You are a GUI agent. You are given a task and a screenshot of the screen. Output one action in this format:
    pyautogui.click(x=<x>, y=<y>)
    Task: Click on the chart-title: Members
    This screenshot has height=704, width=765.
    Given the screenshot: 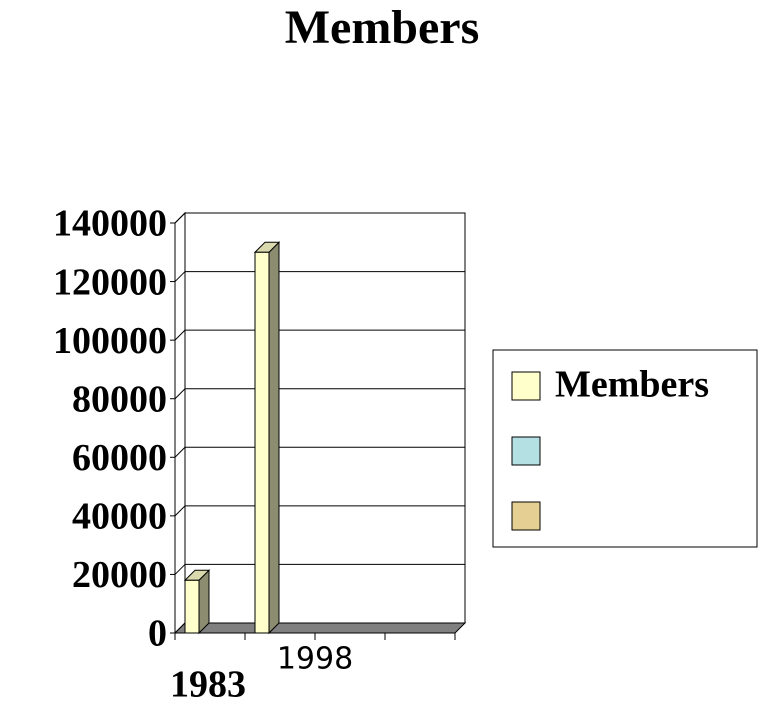 What is the action you would take?
    pyautogui.click(x=382, y=27)
    